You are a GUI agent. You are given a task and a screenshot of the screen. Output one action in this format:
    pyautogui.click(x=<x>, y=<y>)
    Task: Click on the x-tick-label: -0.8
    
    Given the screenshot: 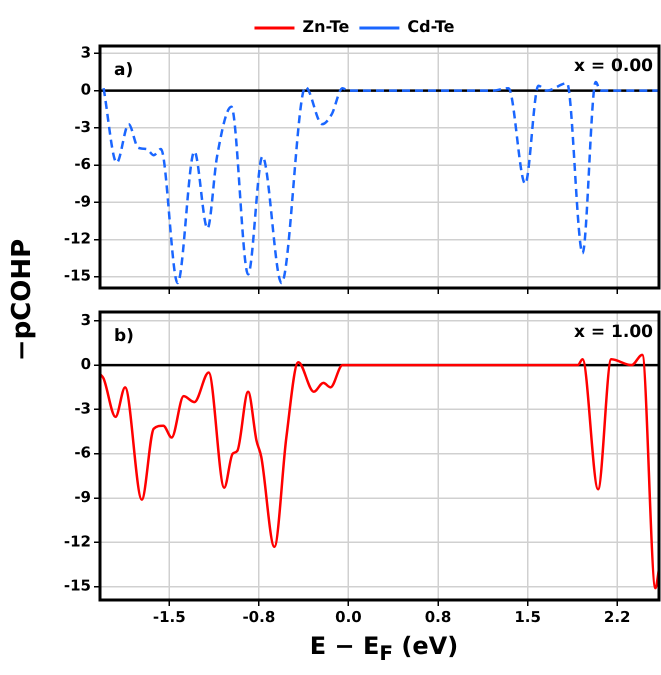 What is the action you would take?
    pyautogui.click(x=259, y=617)
    